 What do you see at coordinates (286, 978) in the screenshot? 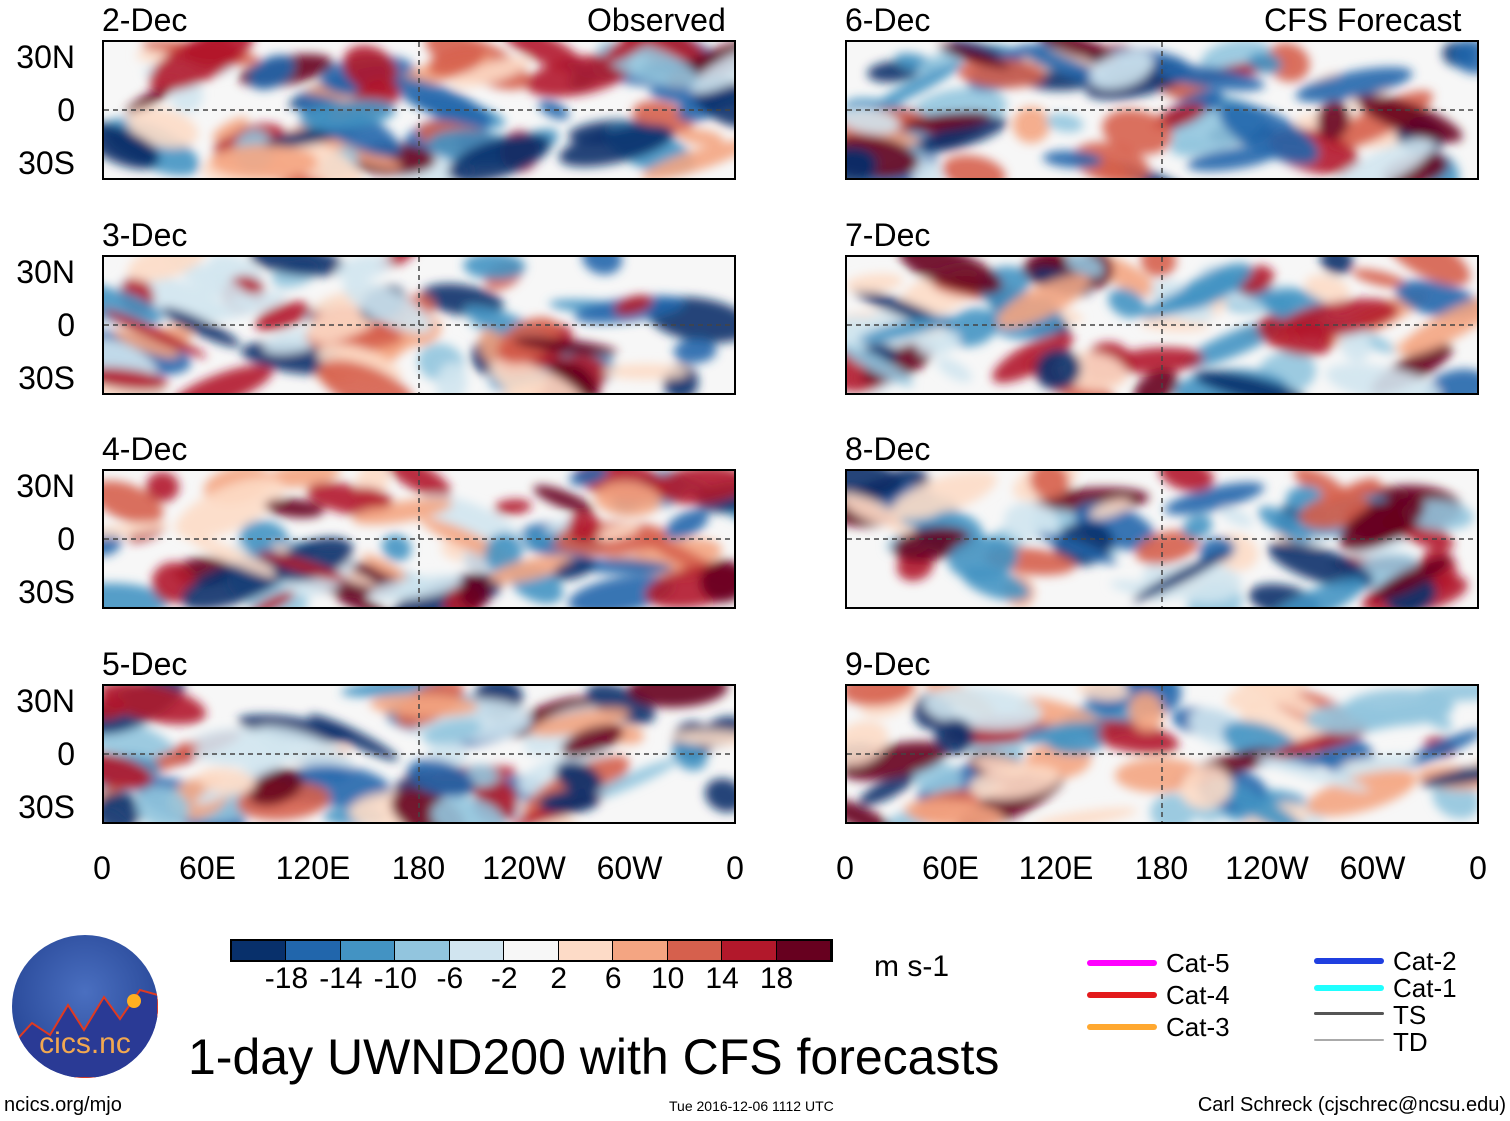
I see `colorbar-label: -18` at bounding box center [286, 978].